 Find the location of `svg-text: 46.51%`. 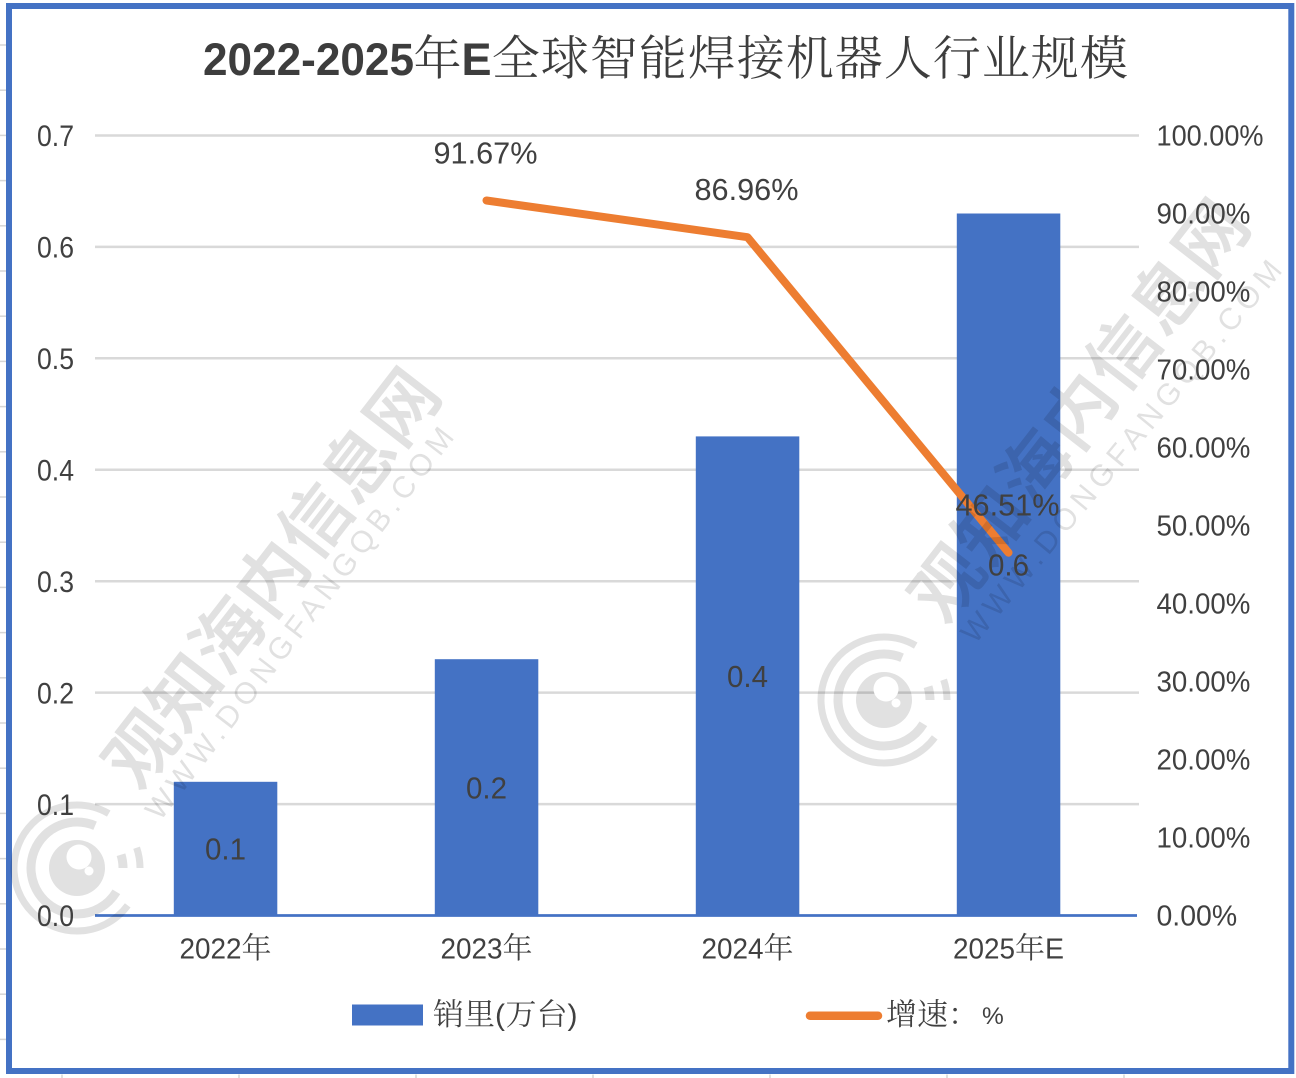

svg-text: 46.51% is located at coordinates (1008, 505).